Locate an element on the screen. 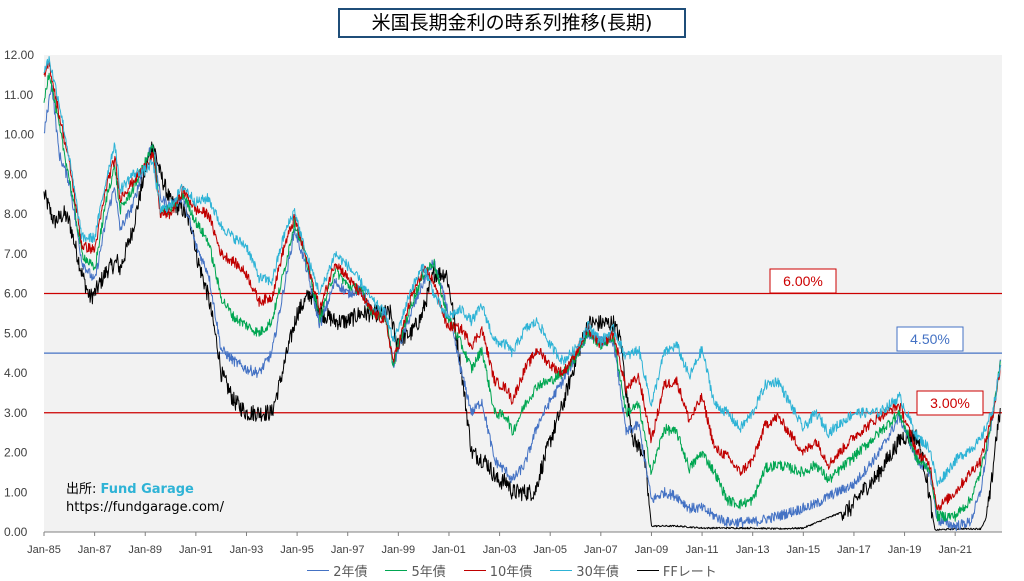  x-tick-label: Jan-85 is located at coordinates (44, 550).